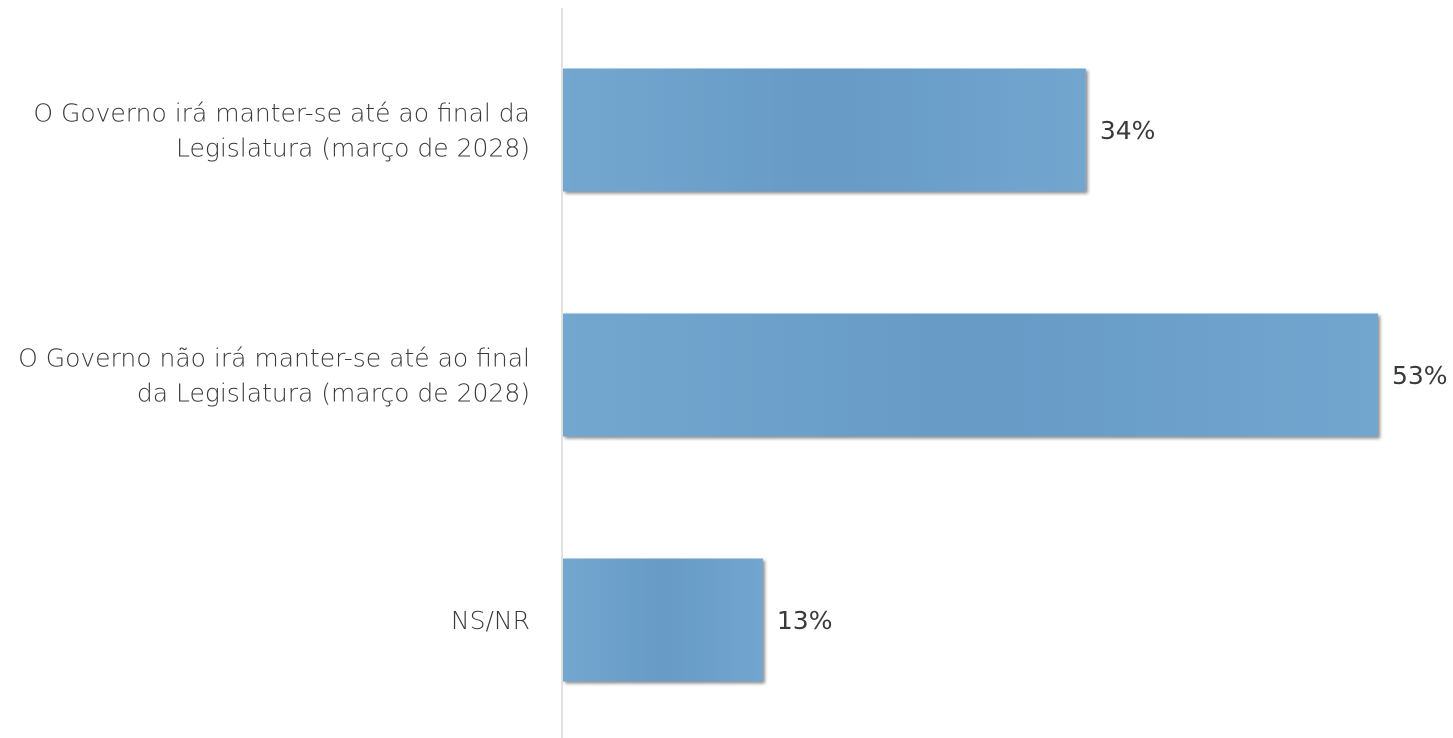 The image size is (1453, 738). What do you see at coordinates (333, 393) in the screenshot?
I see `category-label-2-line-2: da Legislatura (março de 2028)` at bounding box center [333, 393].